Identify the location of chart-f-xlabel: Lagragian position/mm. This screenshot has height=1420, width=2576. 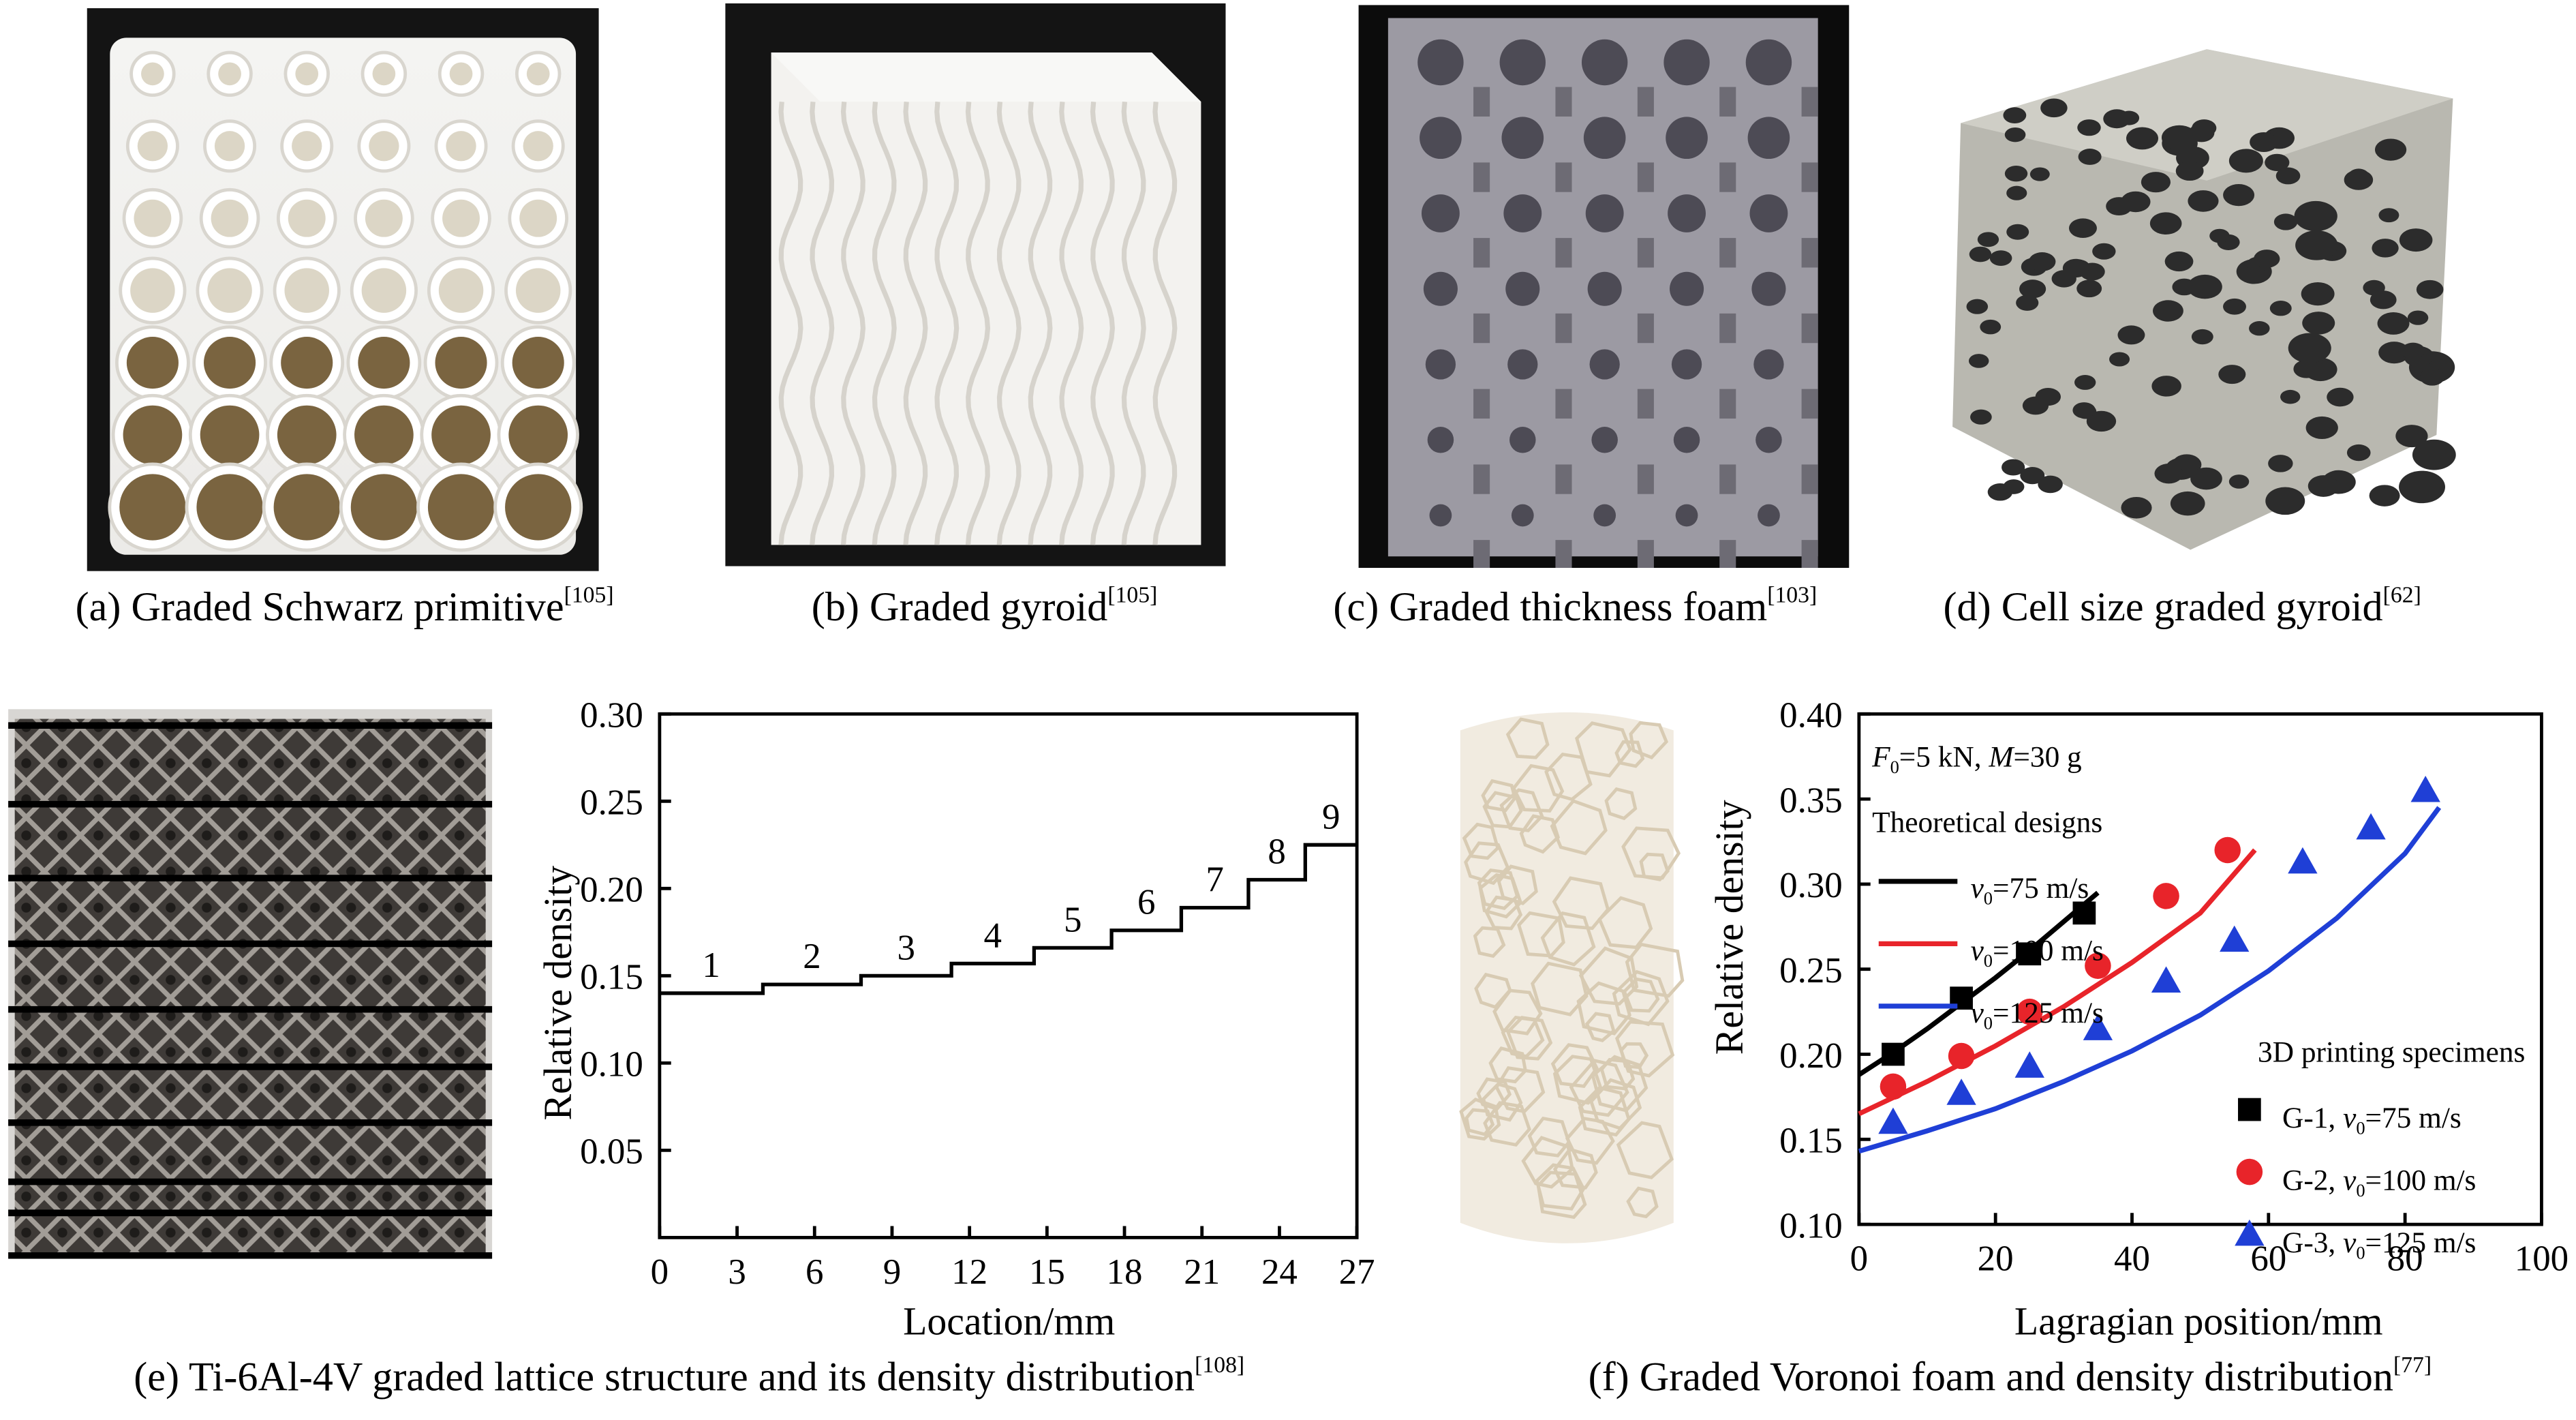
(2198, 1321).